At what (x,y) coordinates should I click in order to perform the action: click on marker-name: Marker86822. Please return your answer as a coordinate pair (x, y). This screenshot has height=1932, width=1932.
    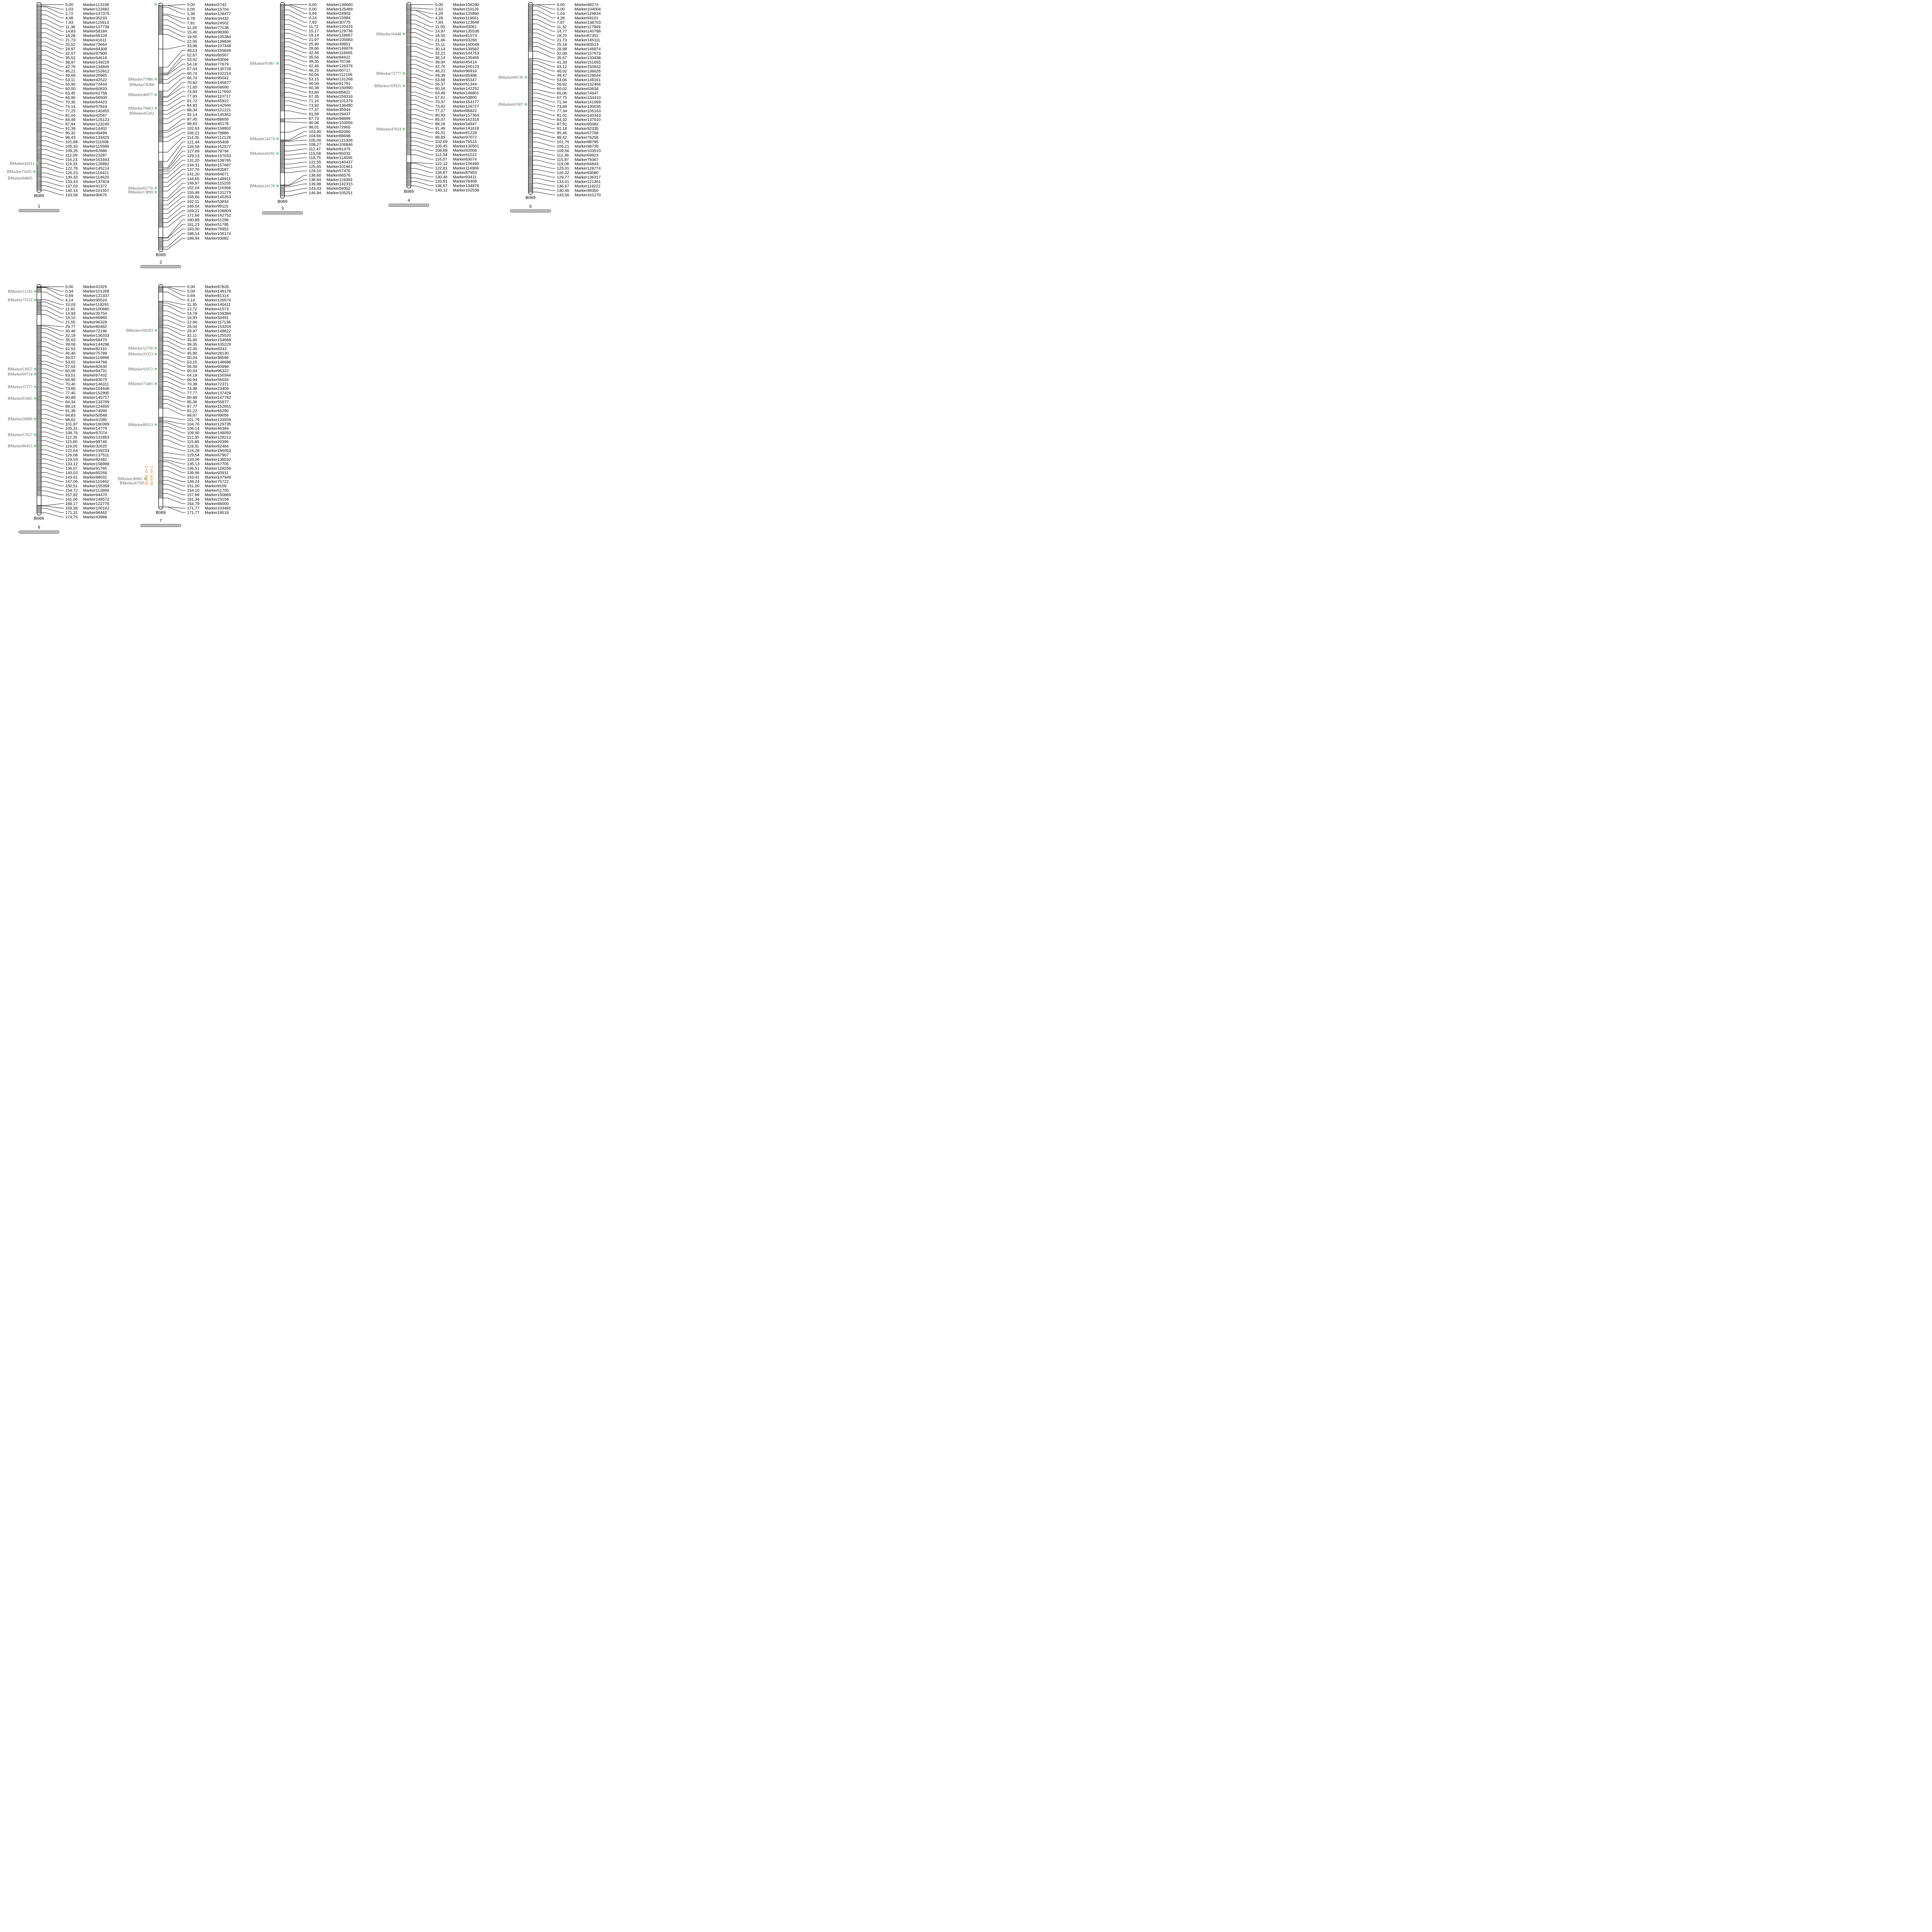
    Looking at the image, I should click on (465, 111).